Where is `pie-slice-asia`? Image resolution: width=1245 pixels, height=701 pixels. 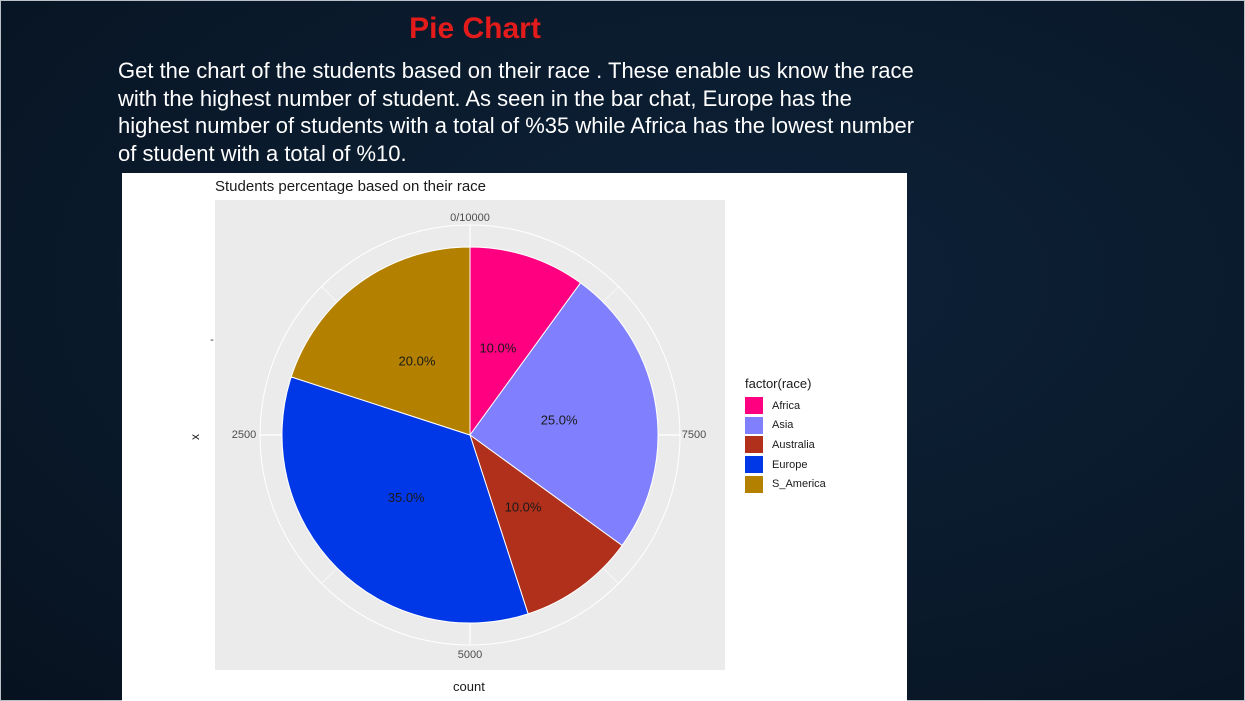
pie-slice-asia is located at coordinates (564, 414).